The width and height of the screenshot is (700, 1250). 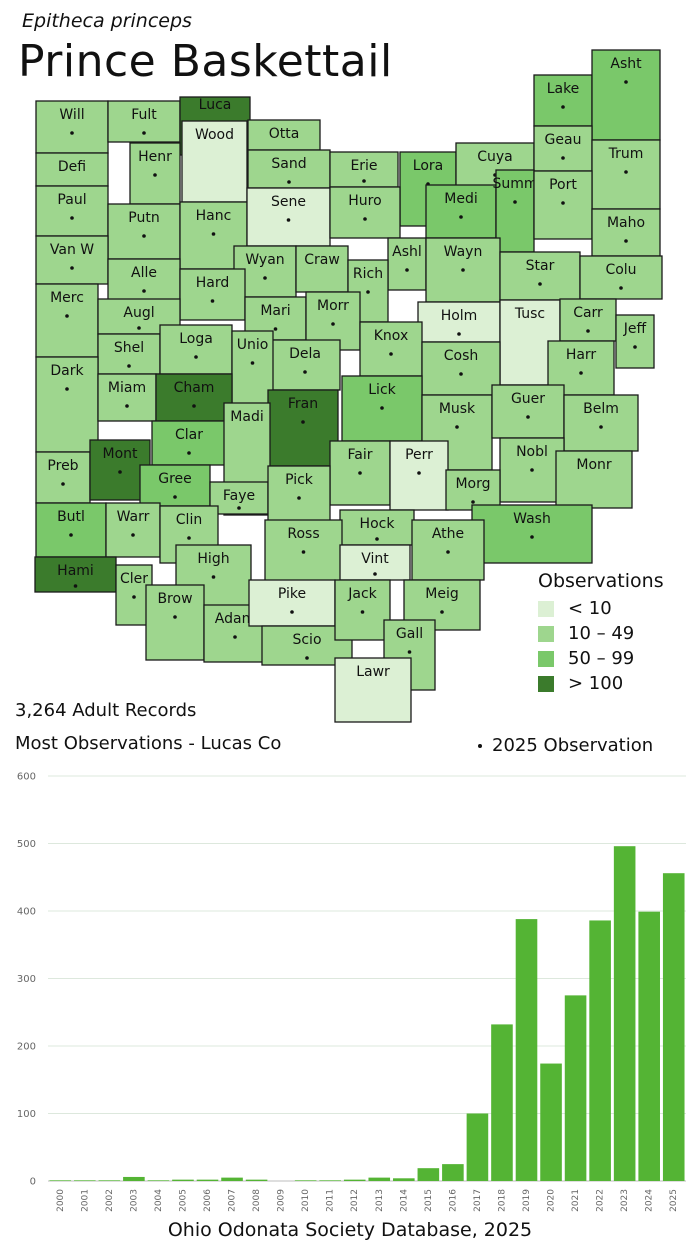 I want to click on county-label: Medi, so click(x=460, y=199).